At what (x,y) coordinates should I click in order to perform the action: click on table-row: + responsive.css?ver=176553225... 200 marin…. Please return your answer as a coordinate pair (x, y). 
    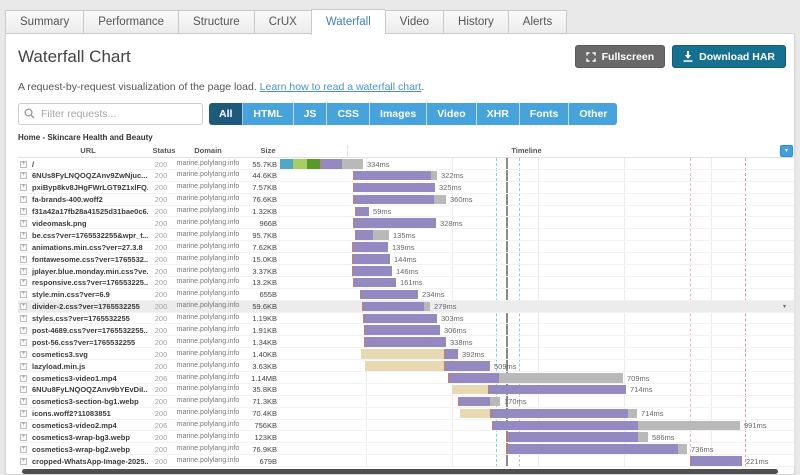
    Looking at the image, I should click on (406, 283).